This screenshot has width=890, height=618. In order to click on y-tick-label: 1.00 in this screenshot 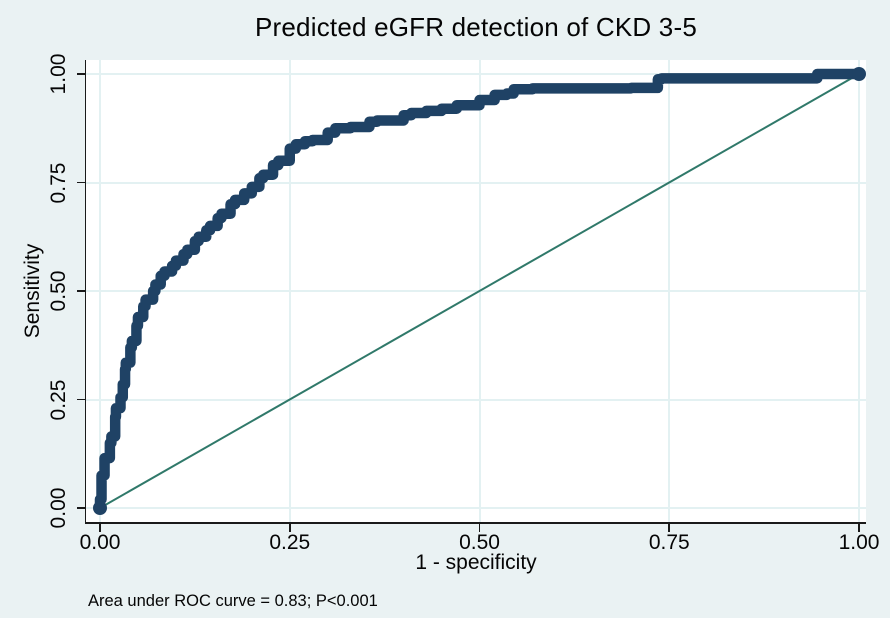, I will do `click(58, 74)`.